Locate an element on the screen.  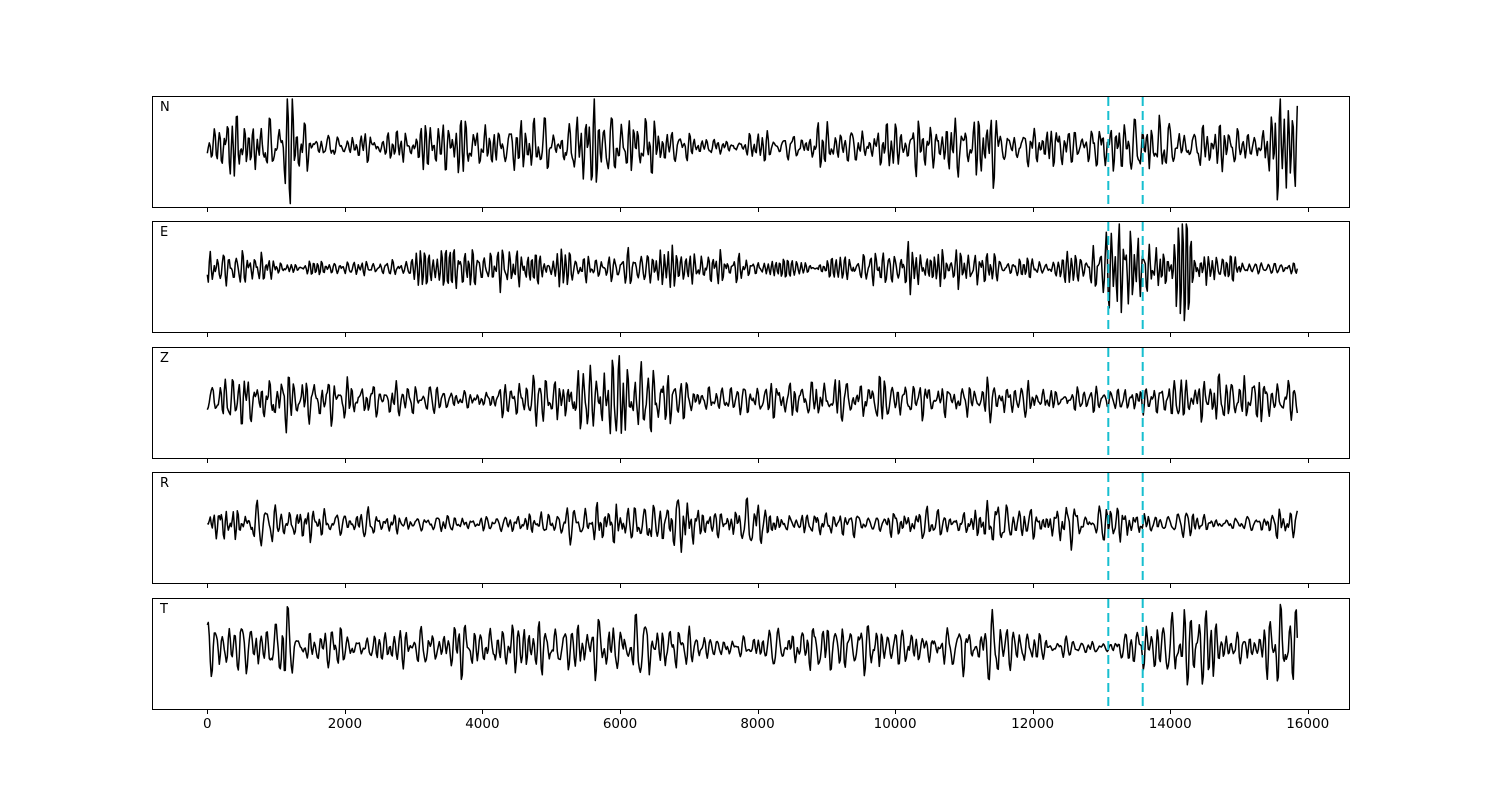
x-tick-label: 6000 is located at coordinates (620, 724).